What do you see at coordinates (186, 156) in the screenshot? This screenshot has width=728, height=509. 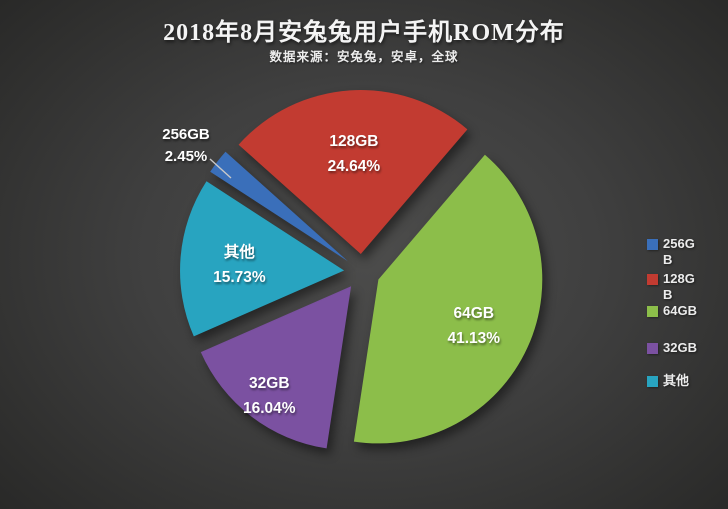 I see `outside-label-pct: 2.45%` at bounding box center [186, 156].